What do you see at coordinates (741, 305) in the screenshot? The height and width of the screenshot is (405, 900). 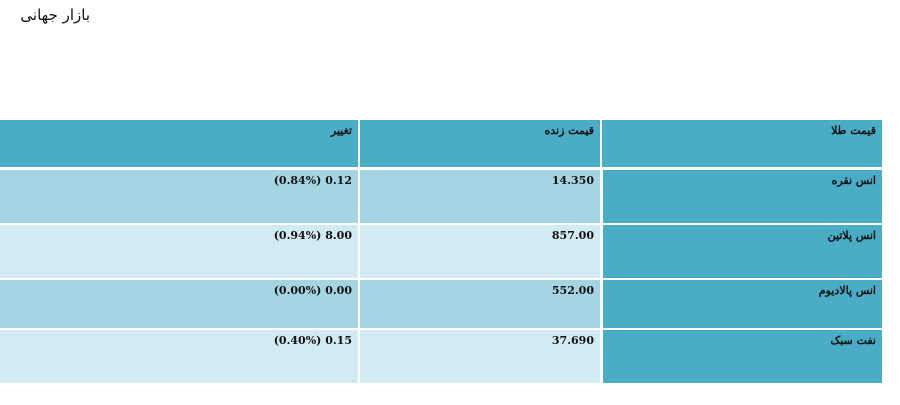 I see `row-name: انس پالادیوم` at bounding box center [741, 305].